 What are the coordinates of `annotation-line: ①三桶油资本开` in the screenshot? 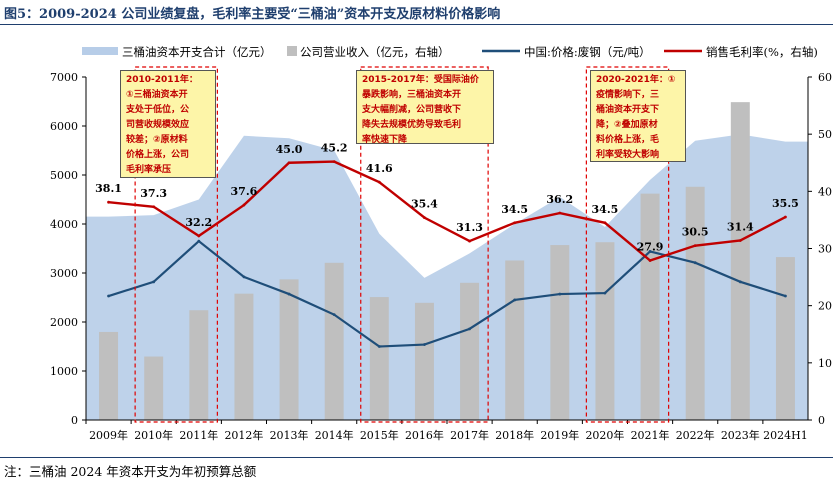 It's located at (157, 95).